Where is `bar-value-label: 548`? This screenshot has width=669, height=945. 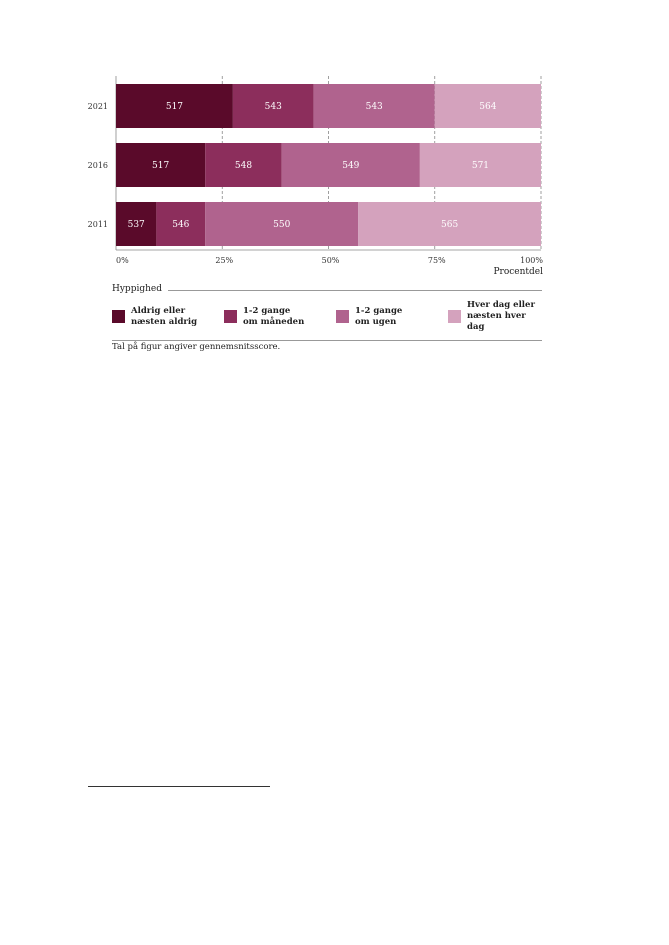
bar-value-label: 548 is located at coordinates (243, 166).